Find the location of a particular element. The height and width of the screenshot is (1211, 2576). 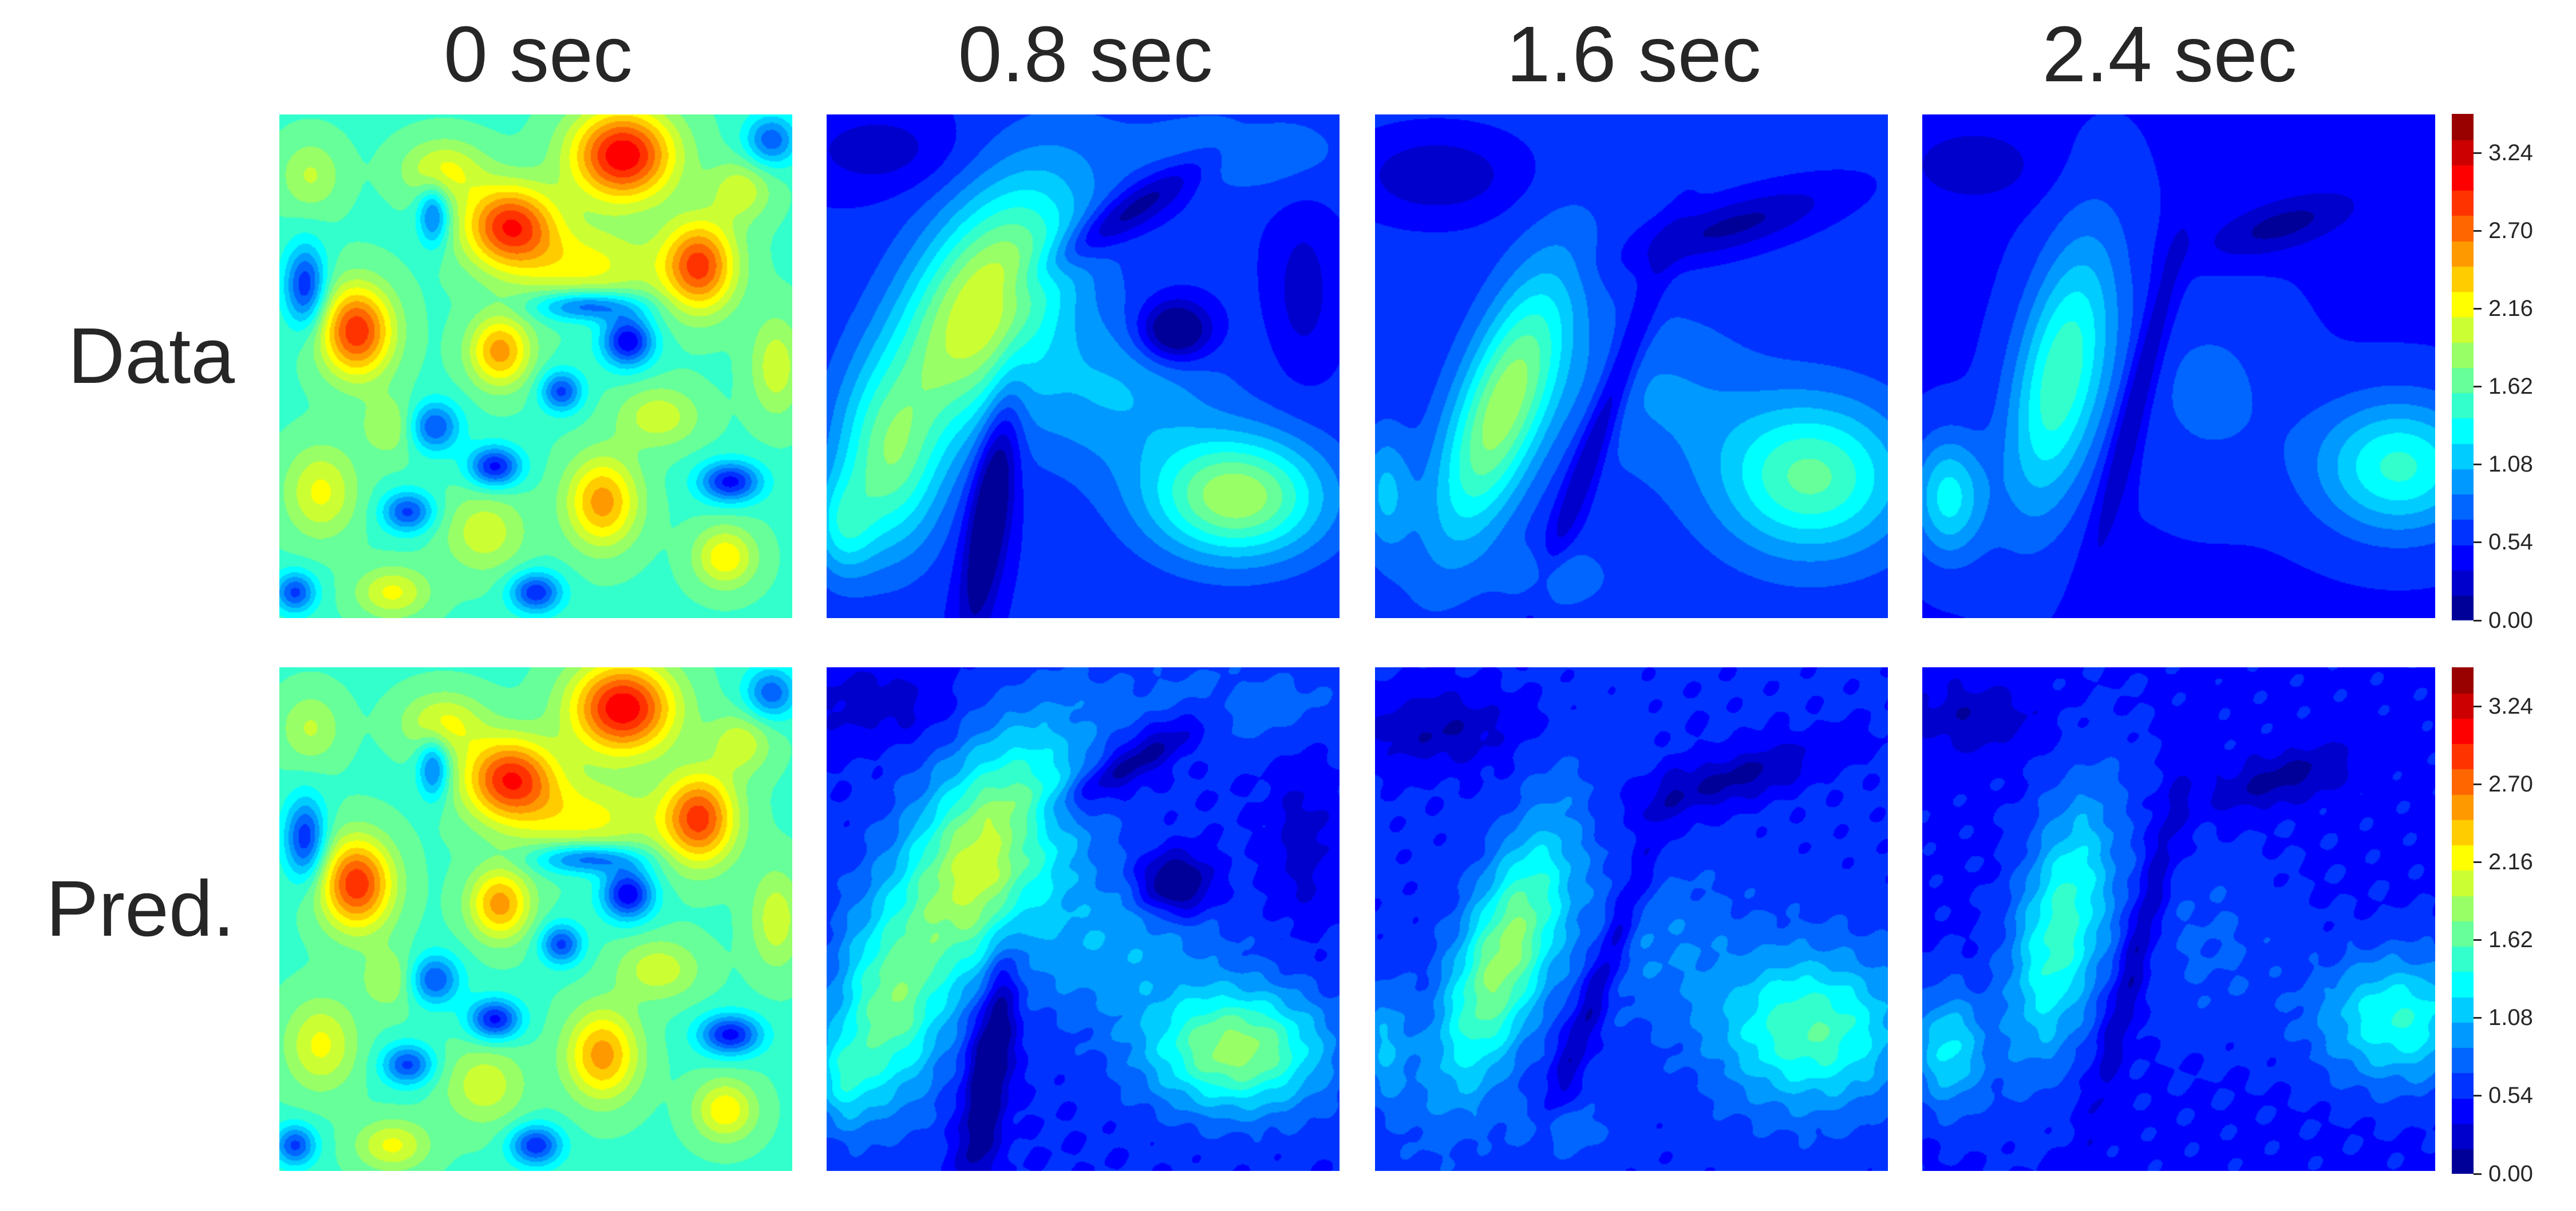

colorbar-ticks-pred: 3.24 2.70 2.16 1.62 1.08 0.54 0.00 is located at coordinates (2525, 926).